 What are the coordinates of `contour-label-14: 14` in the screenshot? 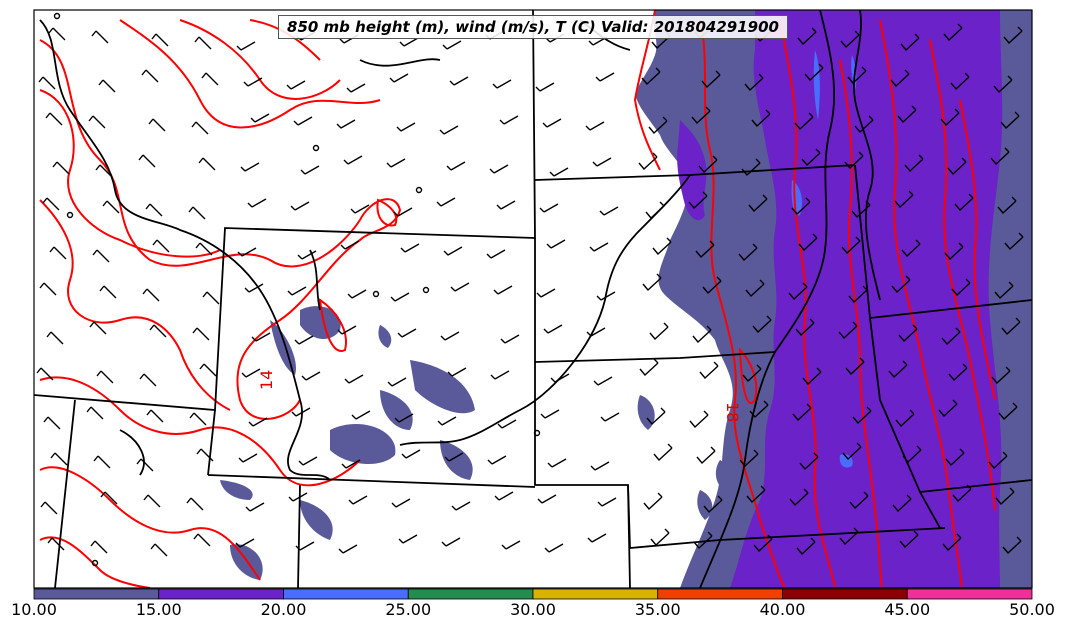 It's located at (266, 380).